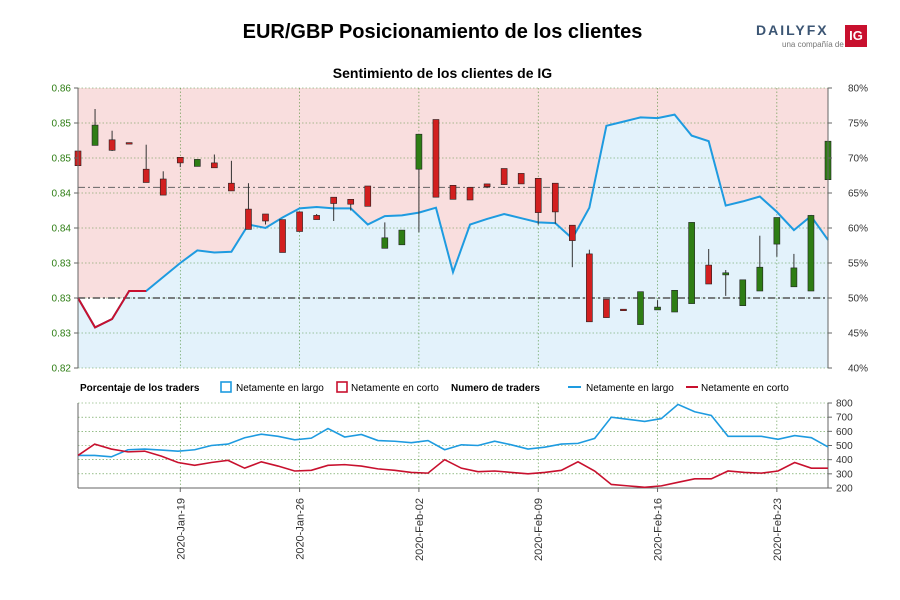 The width and height of the screenshot is (900, 600). Describe the element at coordinates (62, 369) in the screenshot. I see `price-axis-label: 0.82` at that location.